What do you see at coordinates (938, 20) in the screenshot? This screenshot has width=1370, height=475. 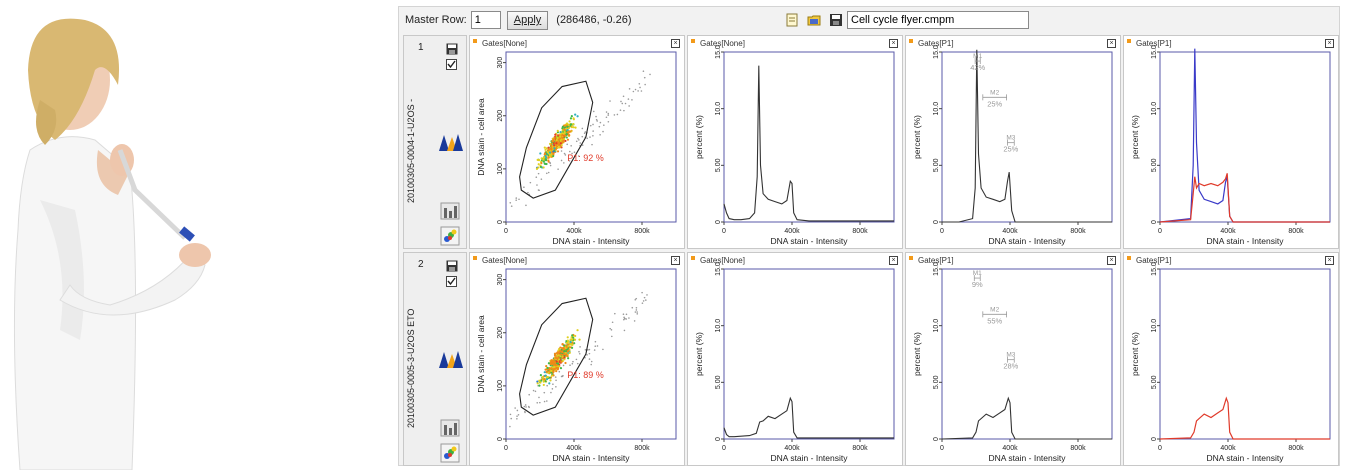 I see `file-name-input` at bounding box center [938, 20].